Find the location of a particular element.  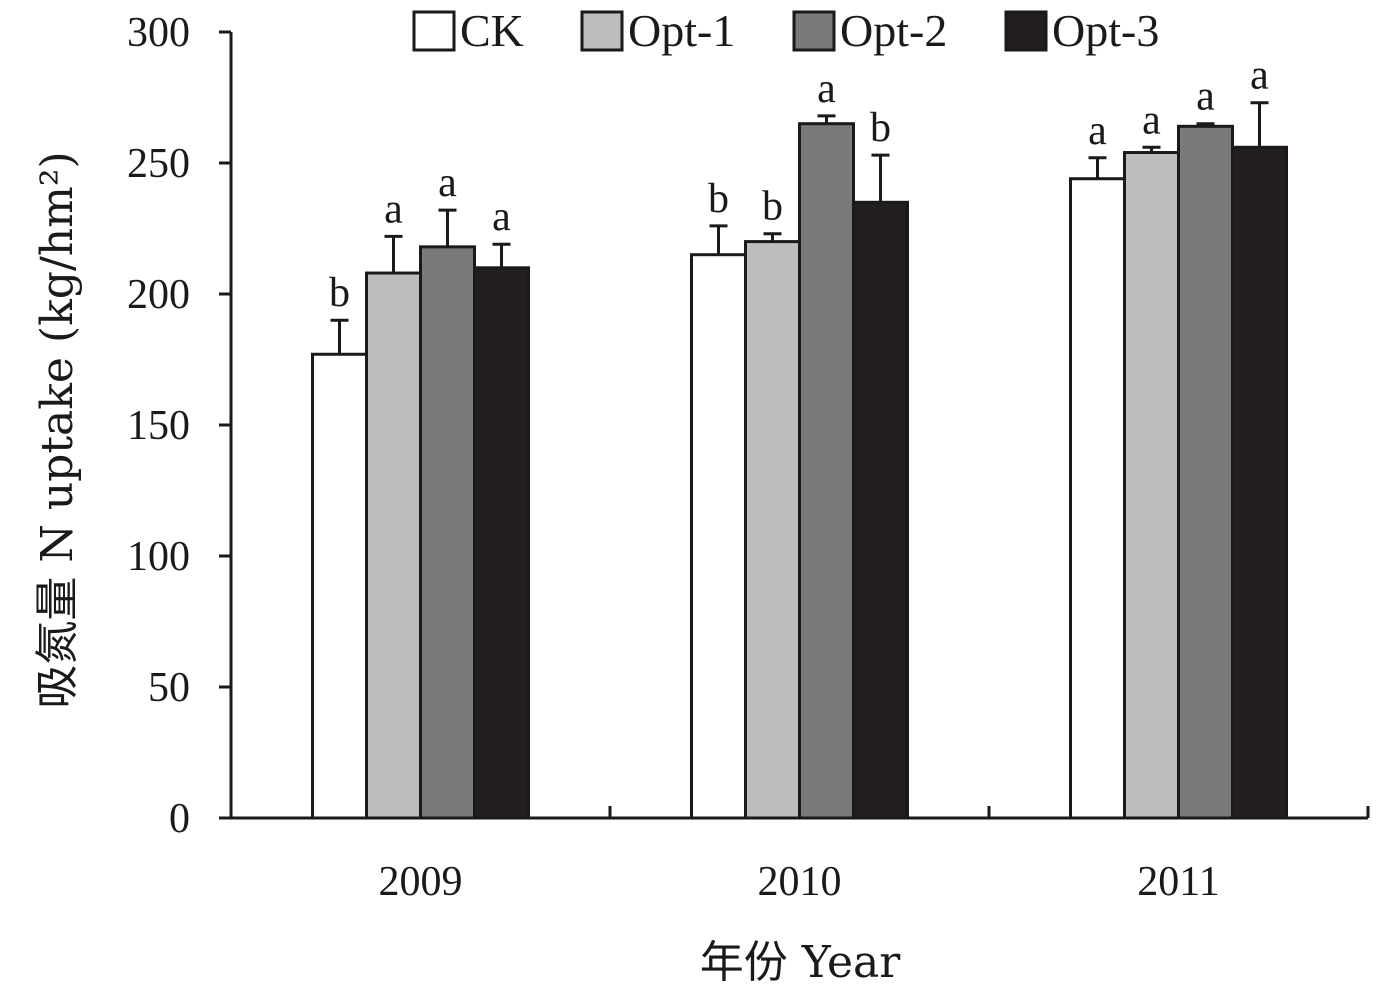

legend-label-opt-2: Opt-2 is located at coordinates (893, 30).